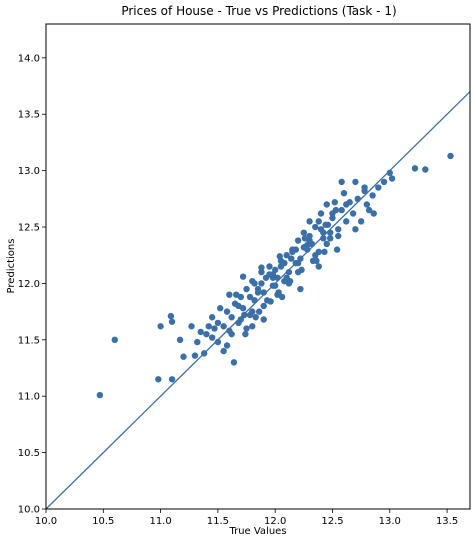  I want to click on y-axis-title: Predictions, so click(11, 266).